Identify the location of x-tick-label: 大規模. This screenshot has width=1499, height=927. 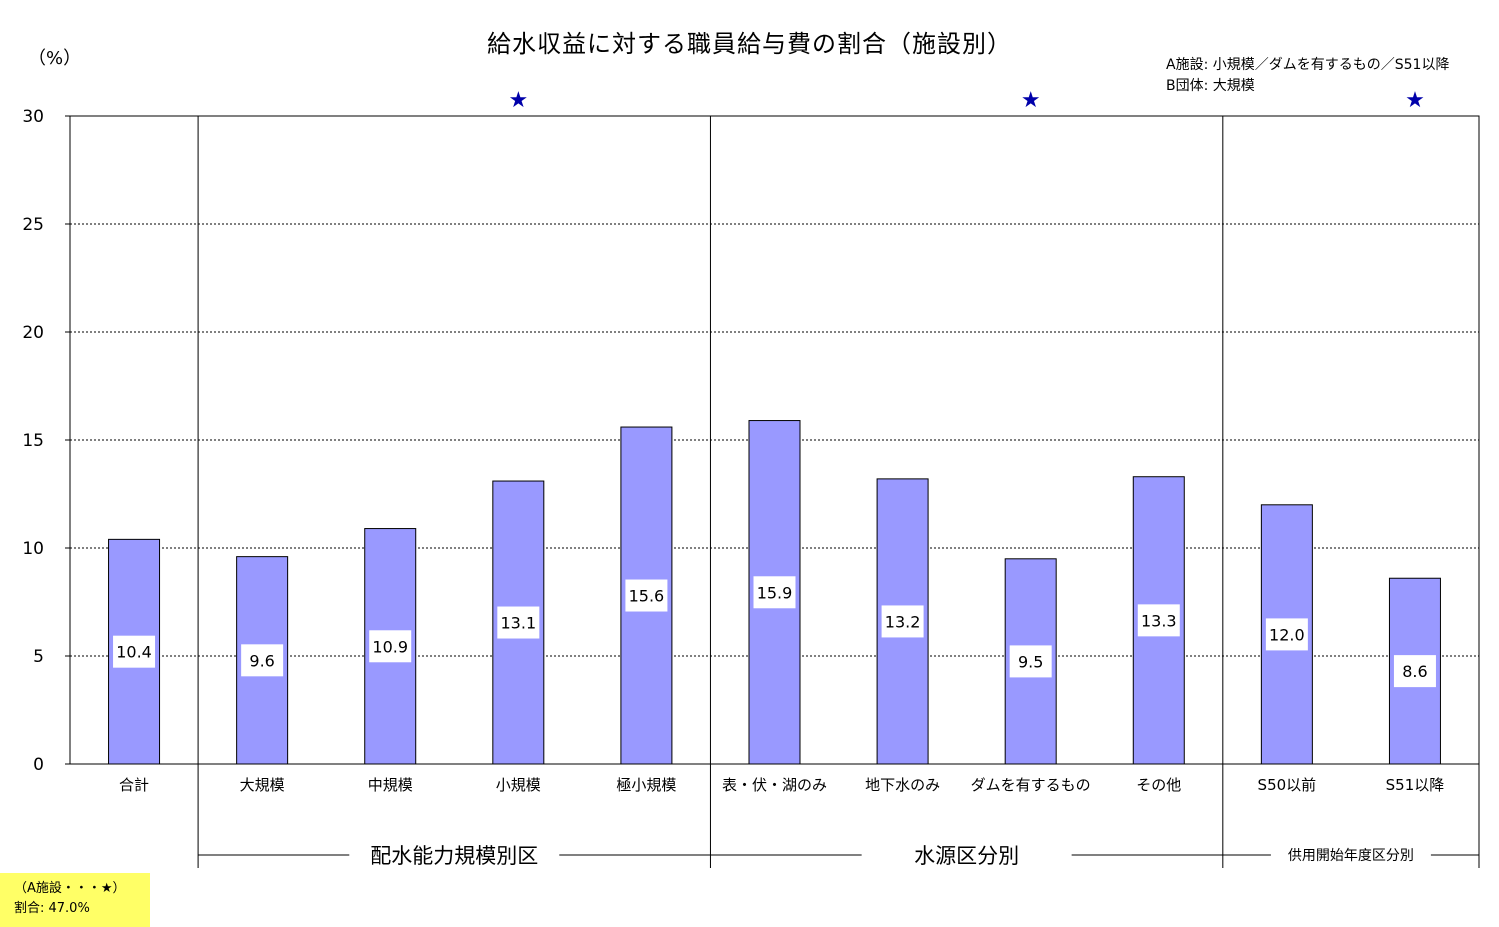
(262, 785).